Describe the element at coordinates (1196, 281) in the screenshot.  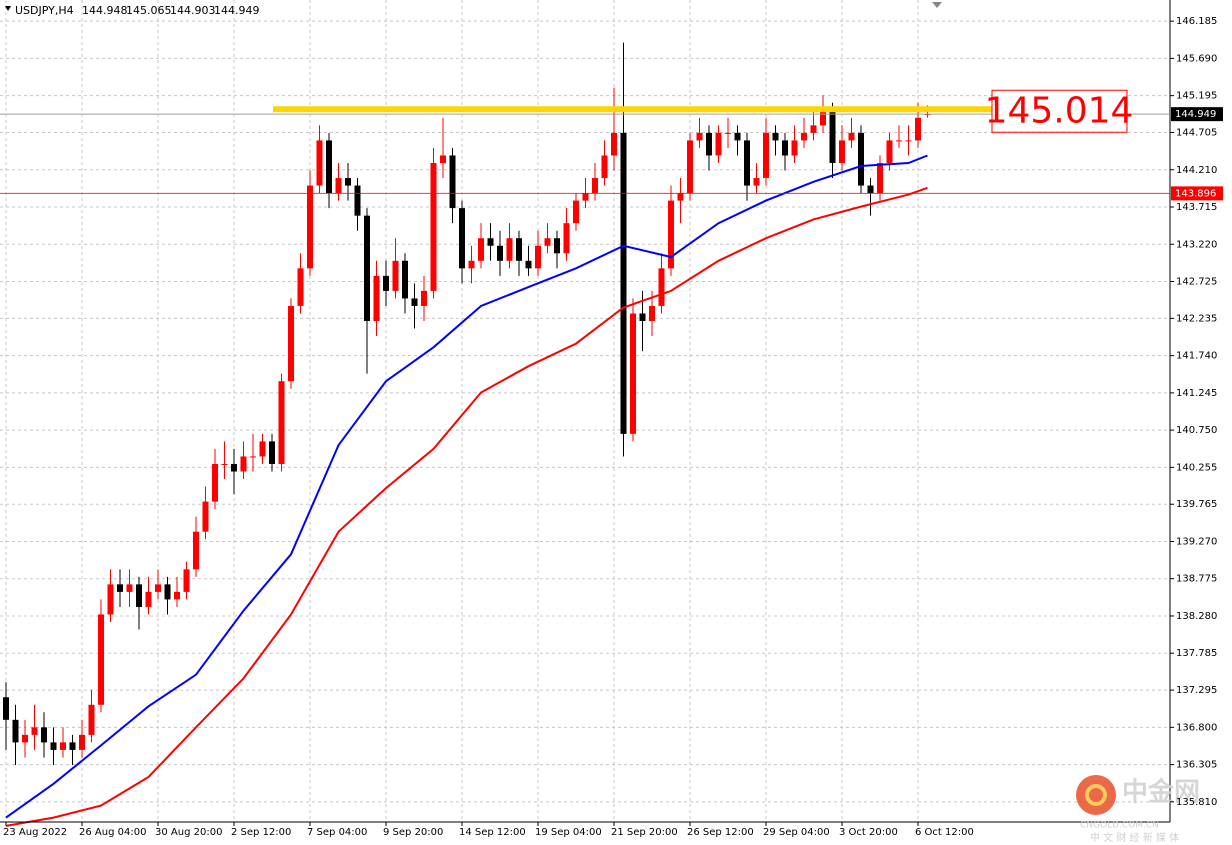
I see `y-tick-label: 142.725` at that location.